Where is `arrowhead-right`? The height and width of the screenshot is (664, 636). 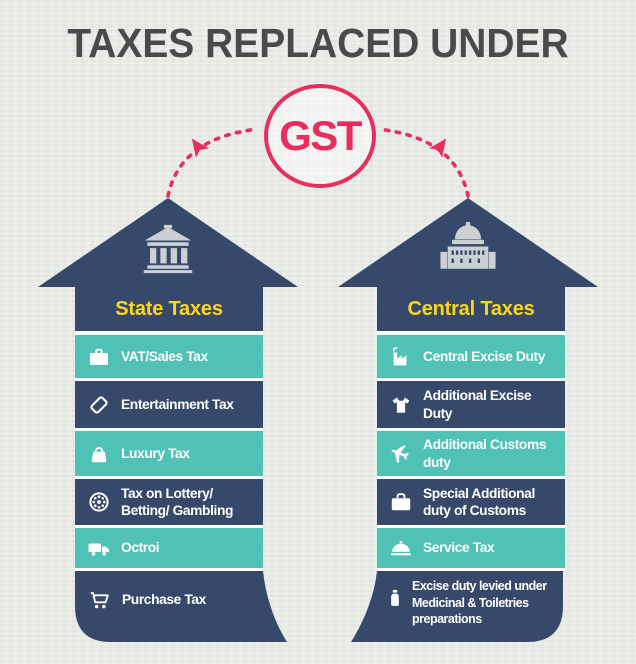
arrowhead-right is located at coordinates (438, 148).